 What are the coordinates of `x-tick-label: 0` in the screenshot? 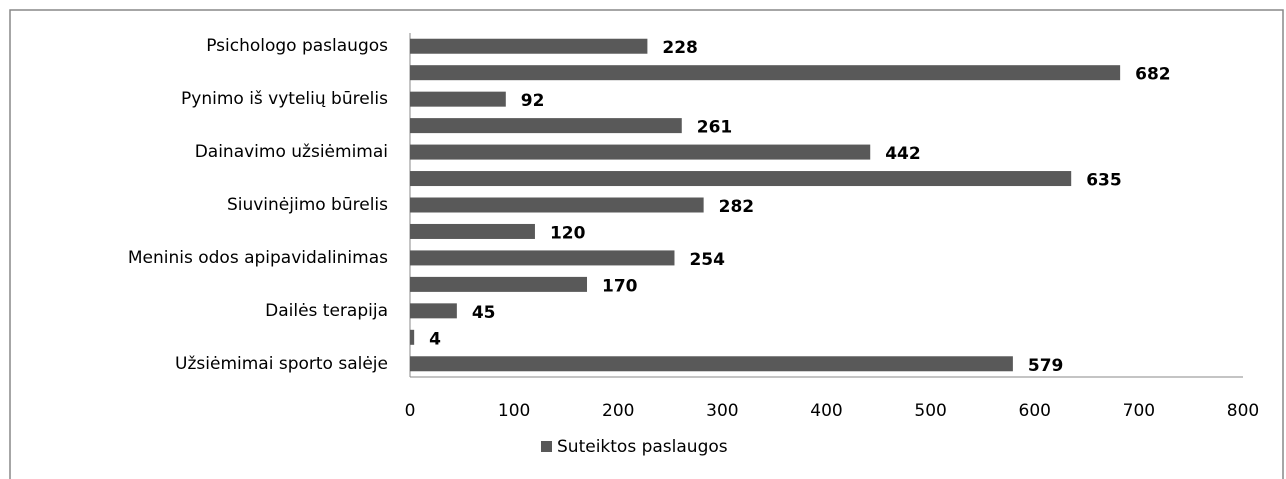 It's located at (410, 411).